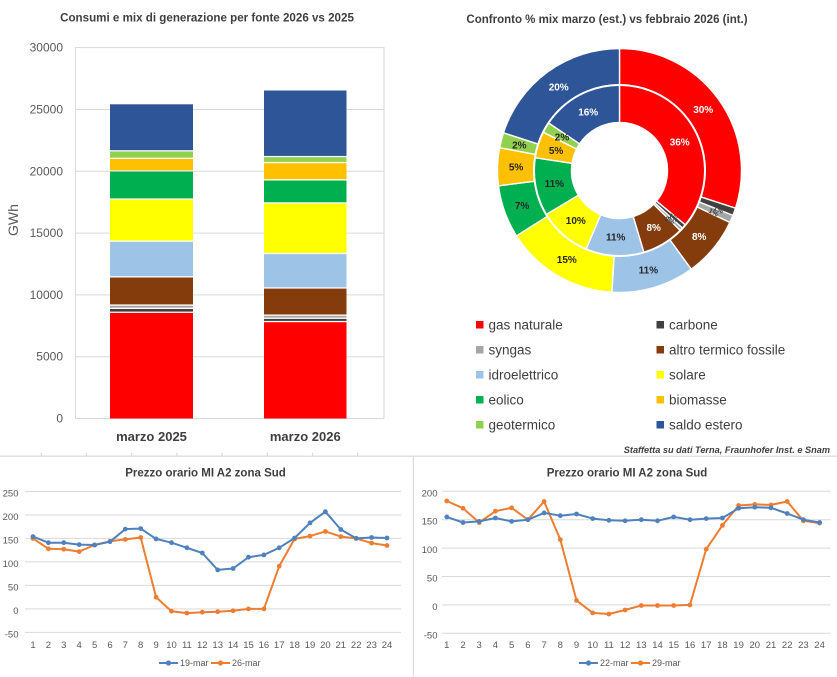 The width and height of the screenshot is (837, 677). I want to click on svg-text: 29-mar, so click(666, 663).